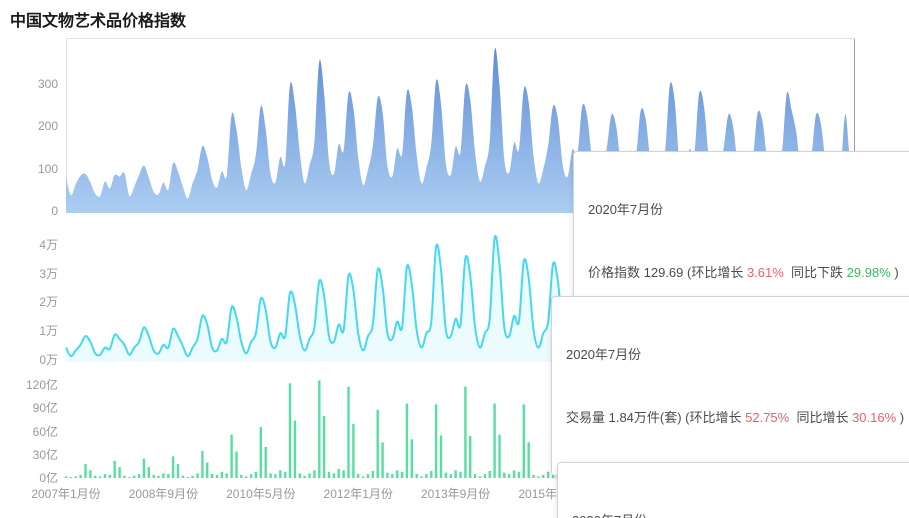 The image size is (909, 518). Describe the element at coordinates (163, 494) in the screenshot. I see `x-axis-tick-label: 2008年9月份` at that location.